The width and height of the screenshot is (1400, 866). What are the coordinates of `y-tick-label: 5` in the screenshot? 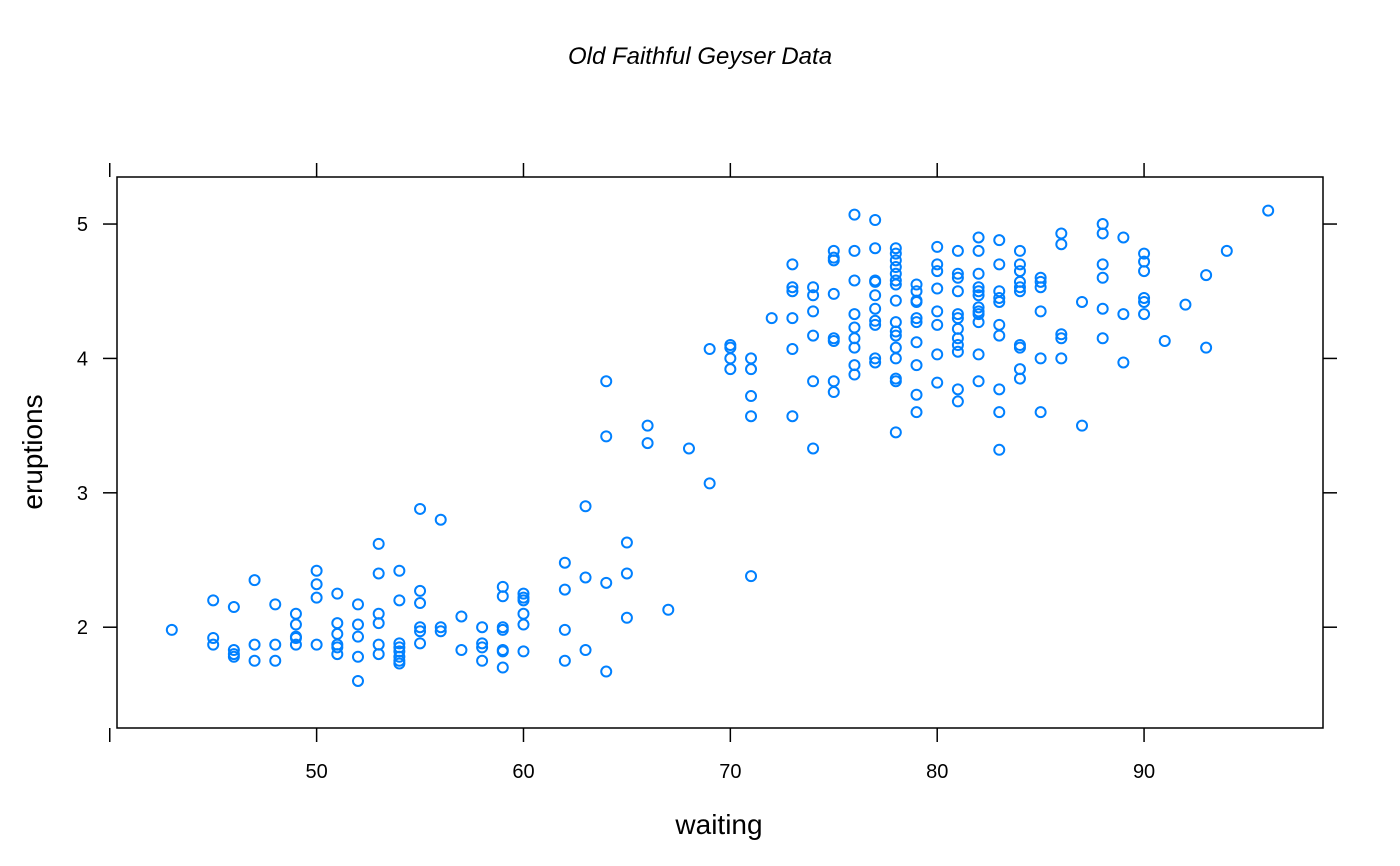 It's located at (82, 225).